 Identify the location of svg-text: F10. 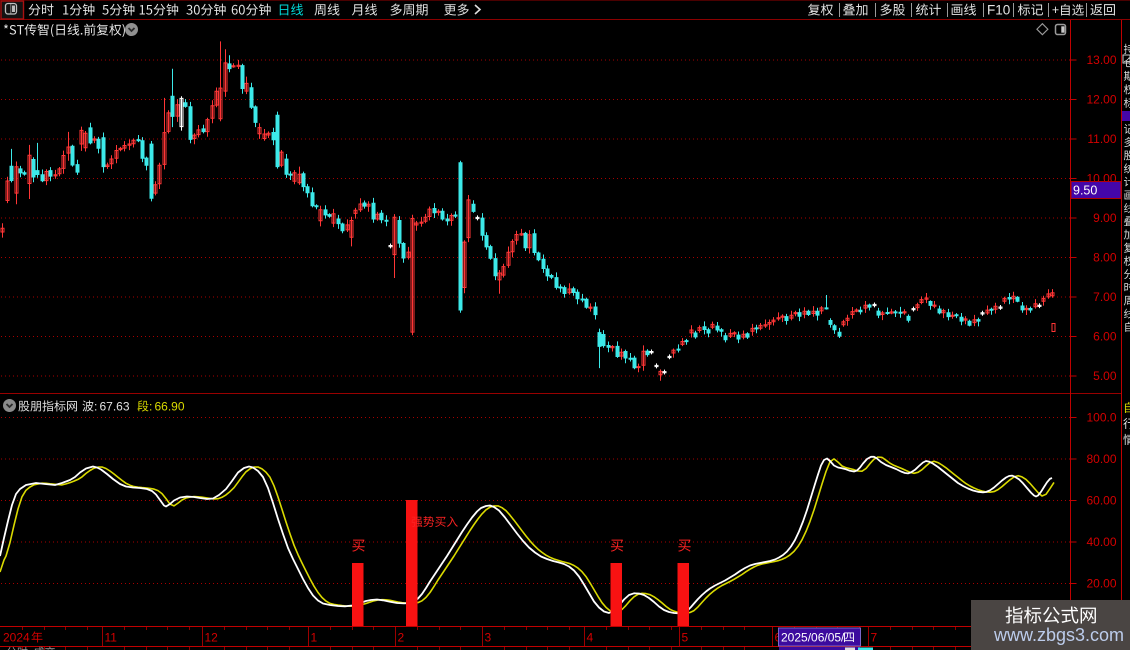
(998, 10).